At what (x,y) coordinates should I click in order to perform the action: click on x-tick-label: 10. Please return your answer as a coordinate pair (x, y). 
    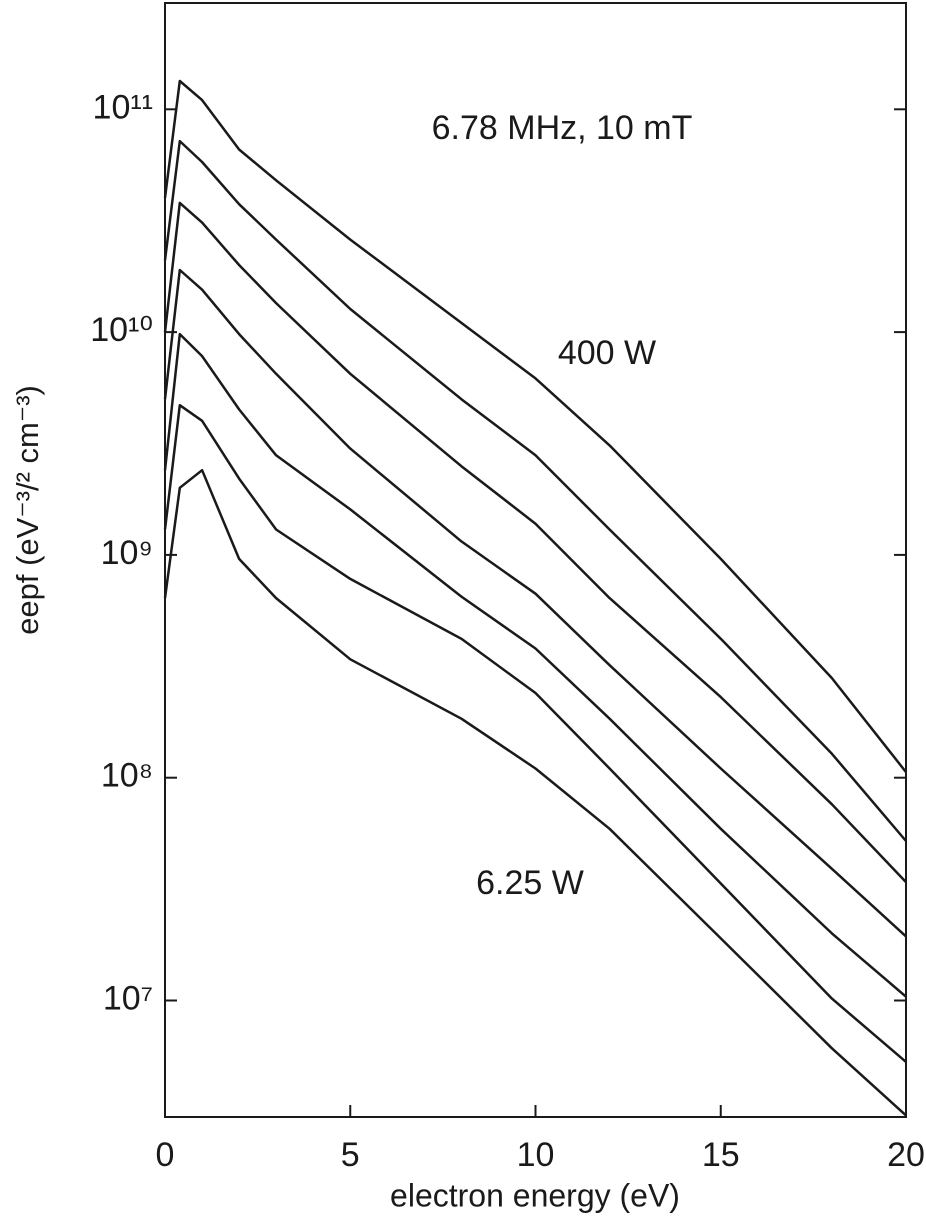
    Looking at the image, I should click on (536, 1155).